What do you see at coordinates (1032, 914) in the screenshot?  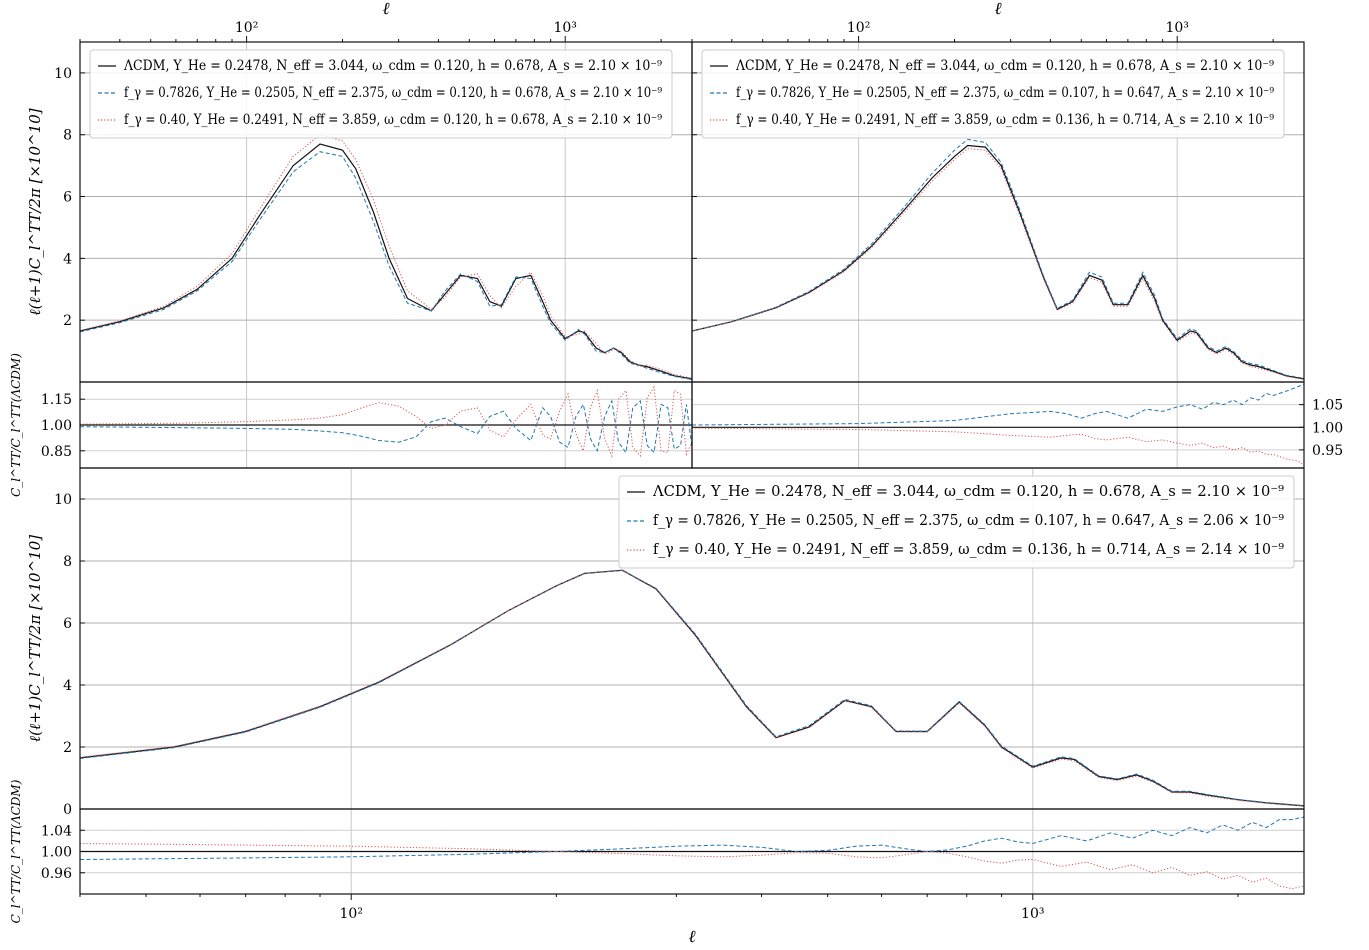 I see `x-tick-label: 10³` at bounding box center [1032, 914].